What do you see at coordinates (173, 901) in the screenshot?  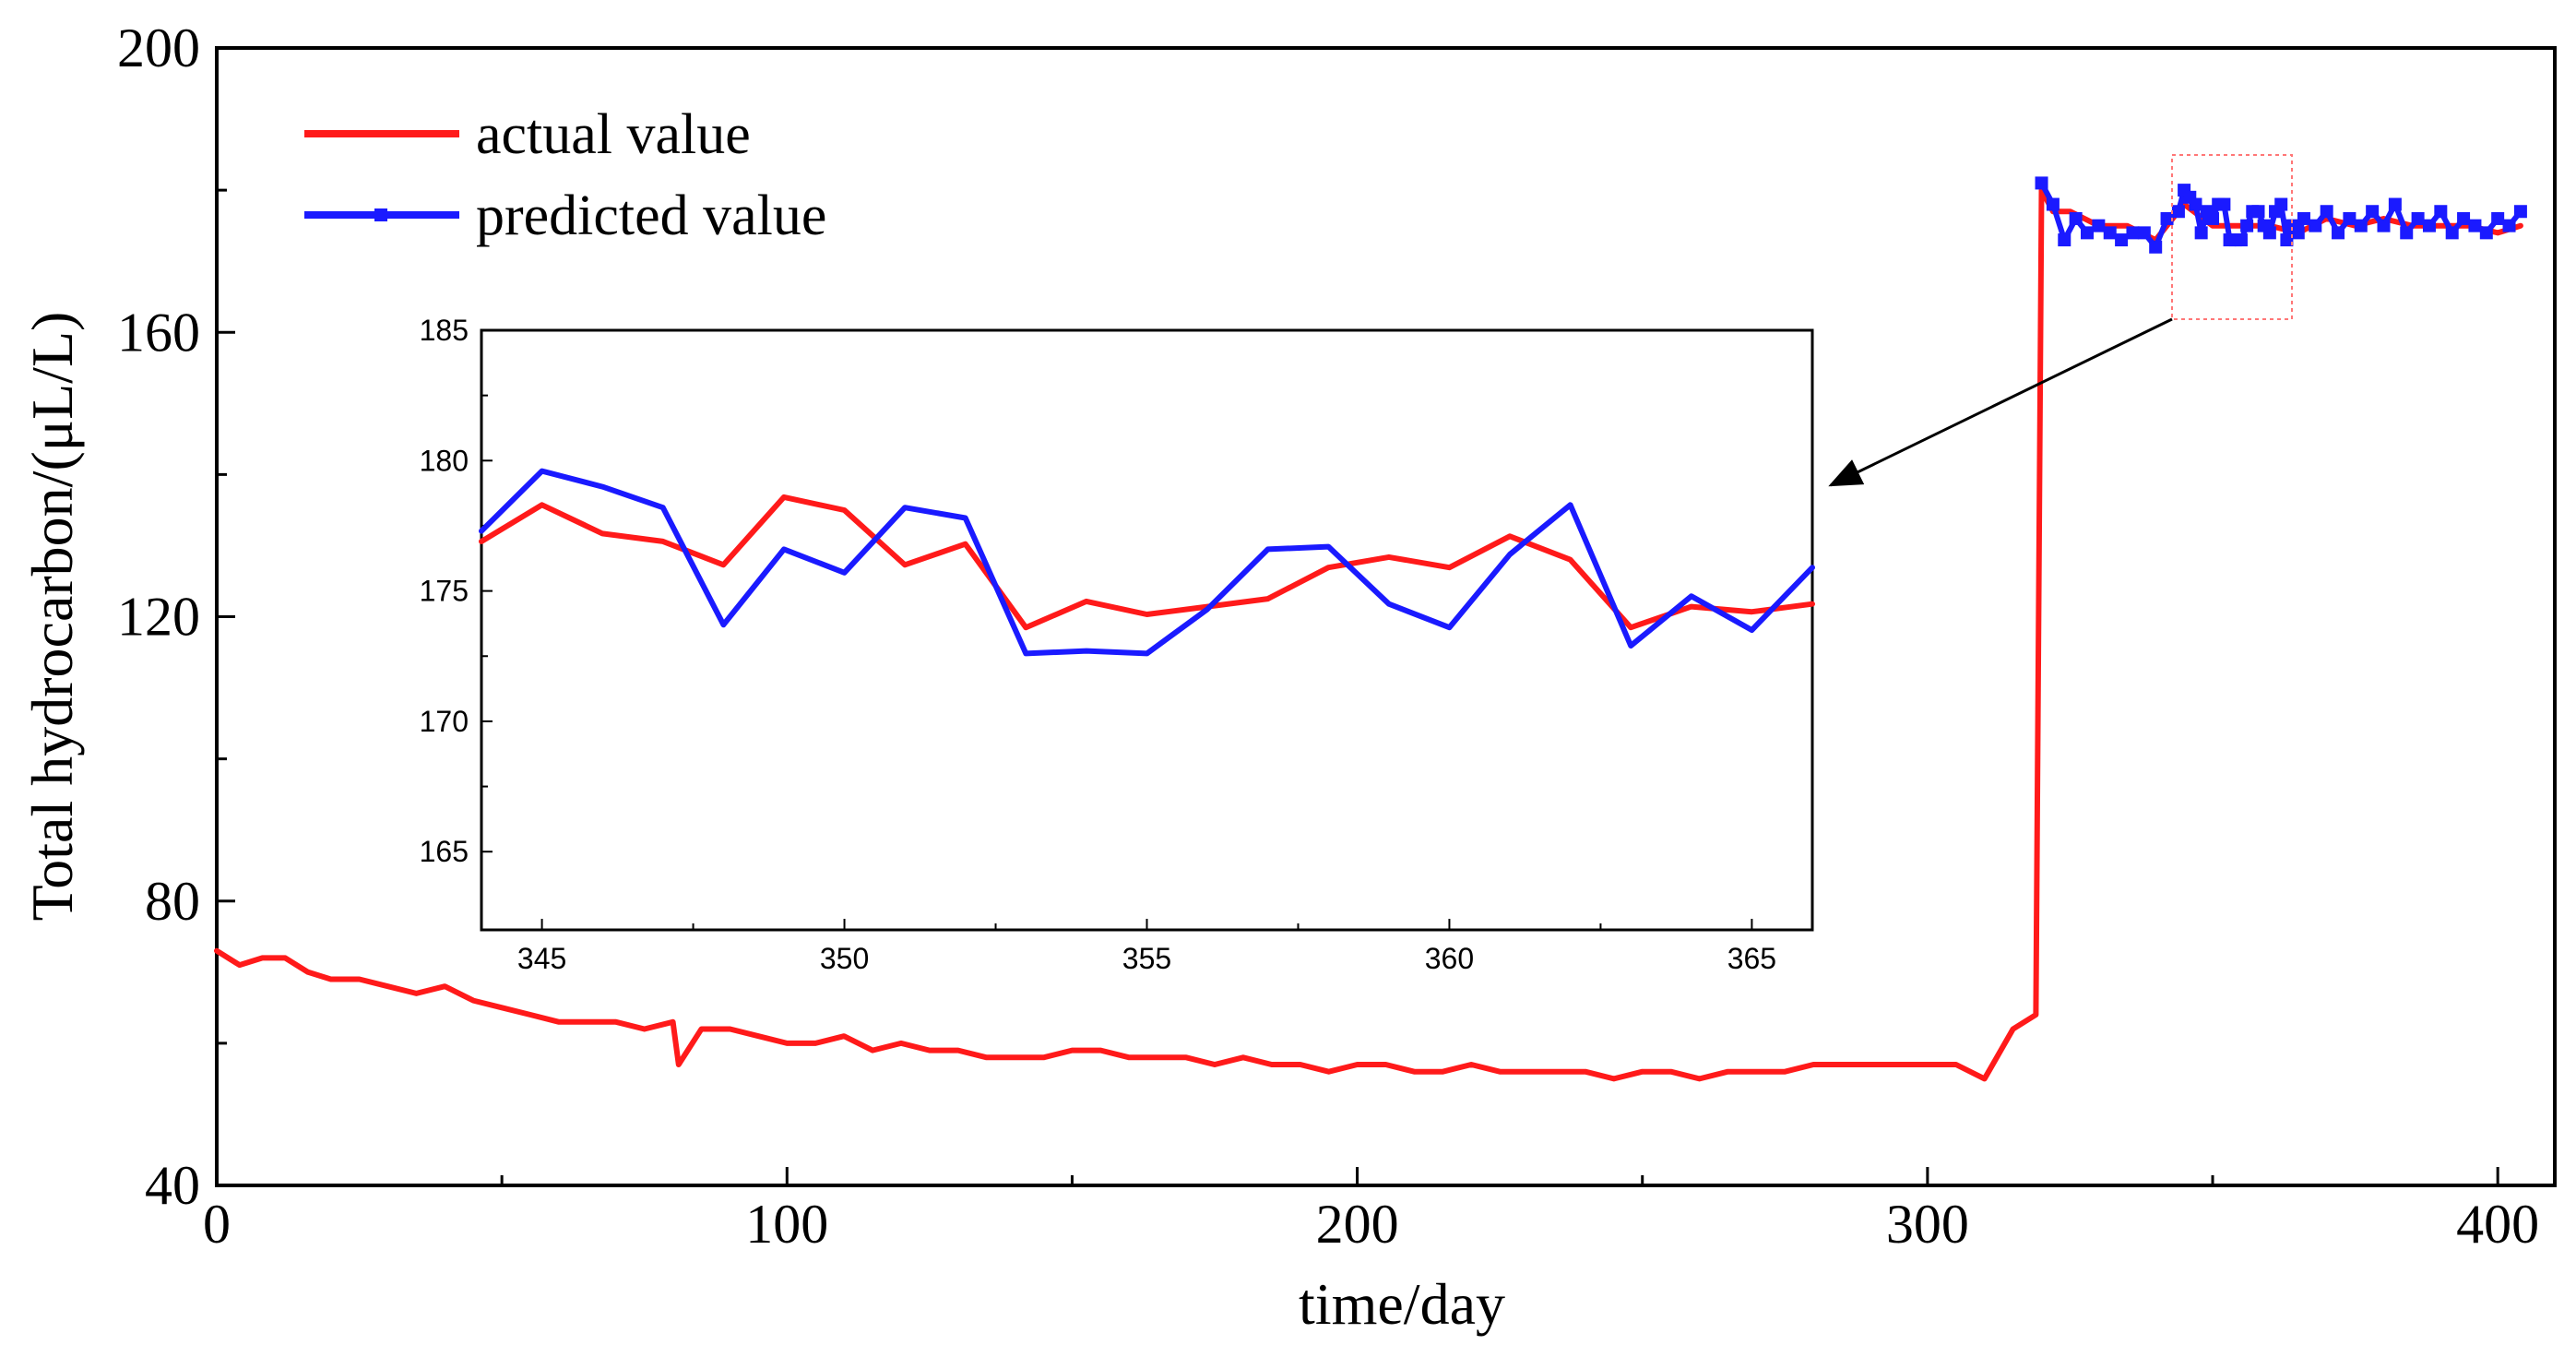 I see `main-y-tick-label: 80` at bounding box center [173, 901].